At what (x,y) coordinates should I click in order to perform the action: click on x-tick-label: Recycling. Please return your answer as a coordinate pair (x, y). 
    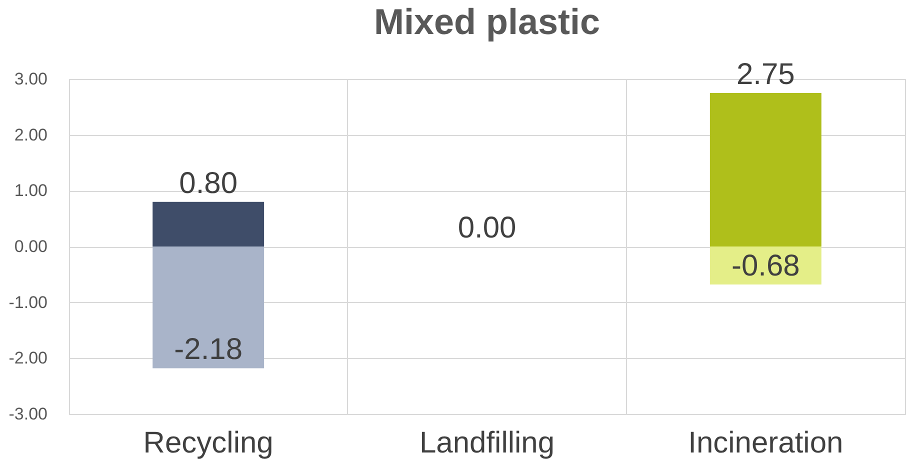
    Looking at the image, I should click on (208, 443).